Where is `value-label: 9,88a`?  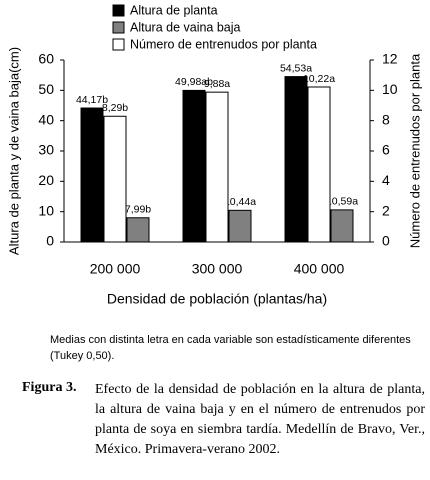 value-label: 9,88a is located at coordinates (217, 84).